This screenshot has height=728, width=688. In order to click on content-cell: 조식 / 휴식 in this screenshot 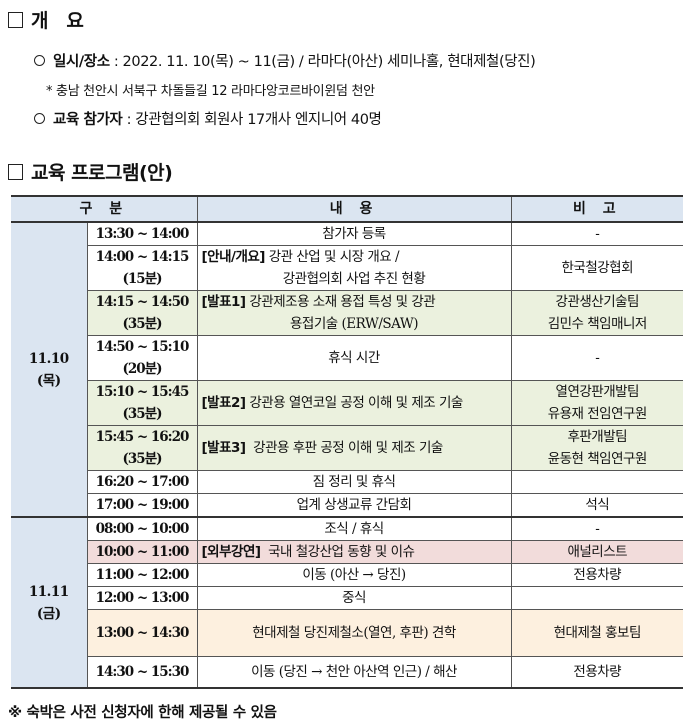, I will do `click(354, 528)`.